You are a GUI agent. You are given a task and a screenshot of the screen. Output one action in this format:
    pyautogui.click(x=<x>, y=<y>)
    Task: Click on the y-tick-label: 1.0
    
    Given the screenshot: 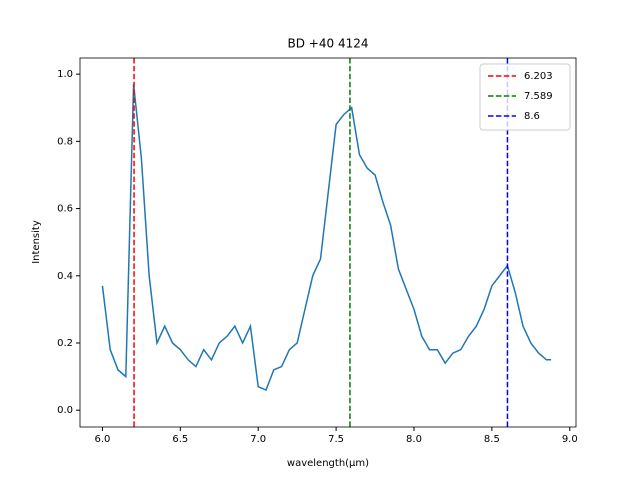 What is the action you would take?
    pyautogui.click(x=65, y=74)
    